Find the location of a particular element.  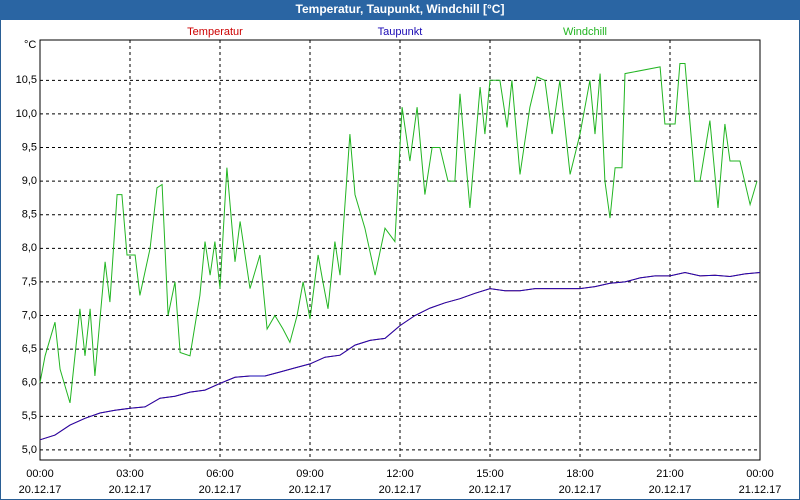

y-tick-label: 7,5 is located at coordinates (29, 282).